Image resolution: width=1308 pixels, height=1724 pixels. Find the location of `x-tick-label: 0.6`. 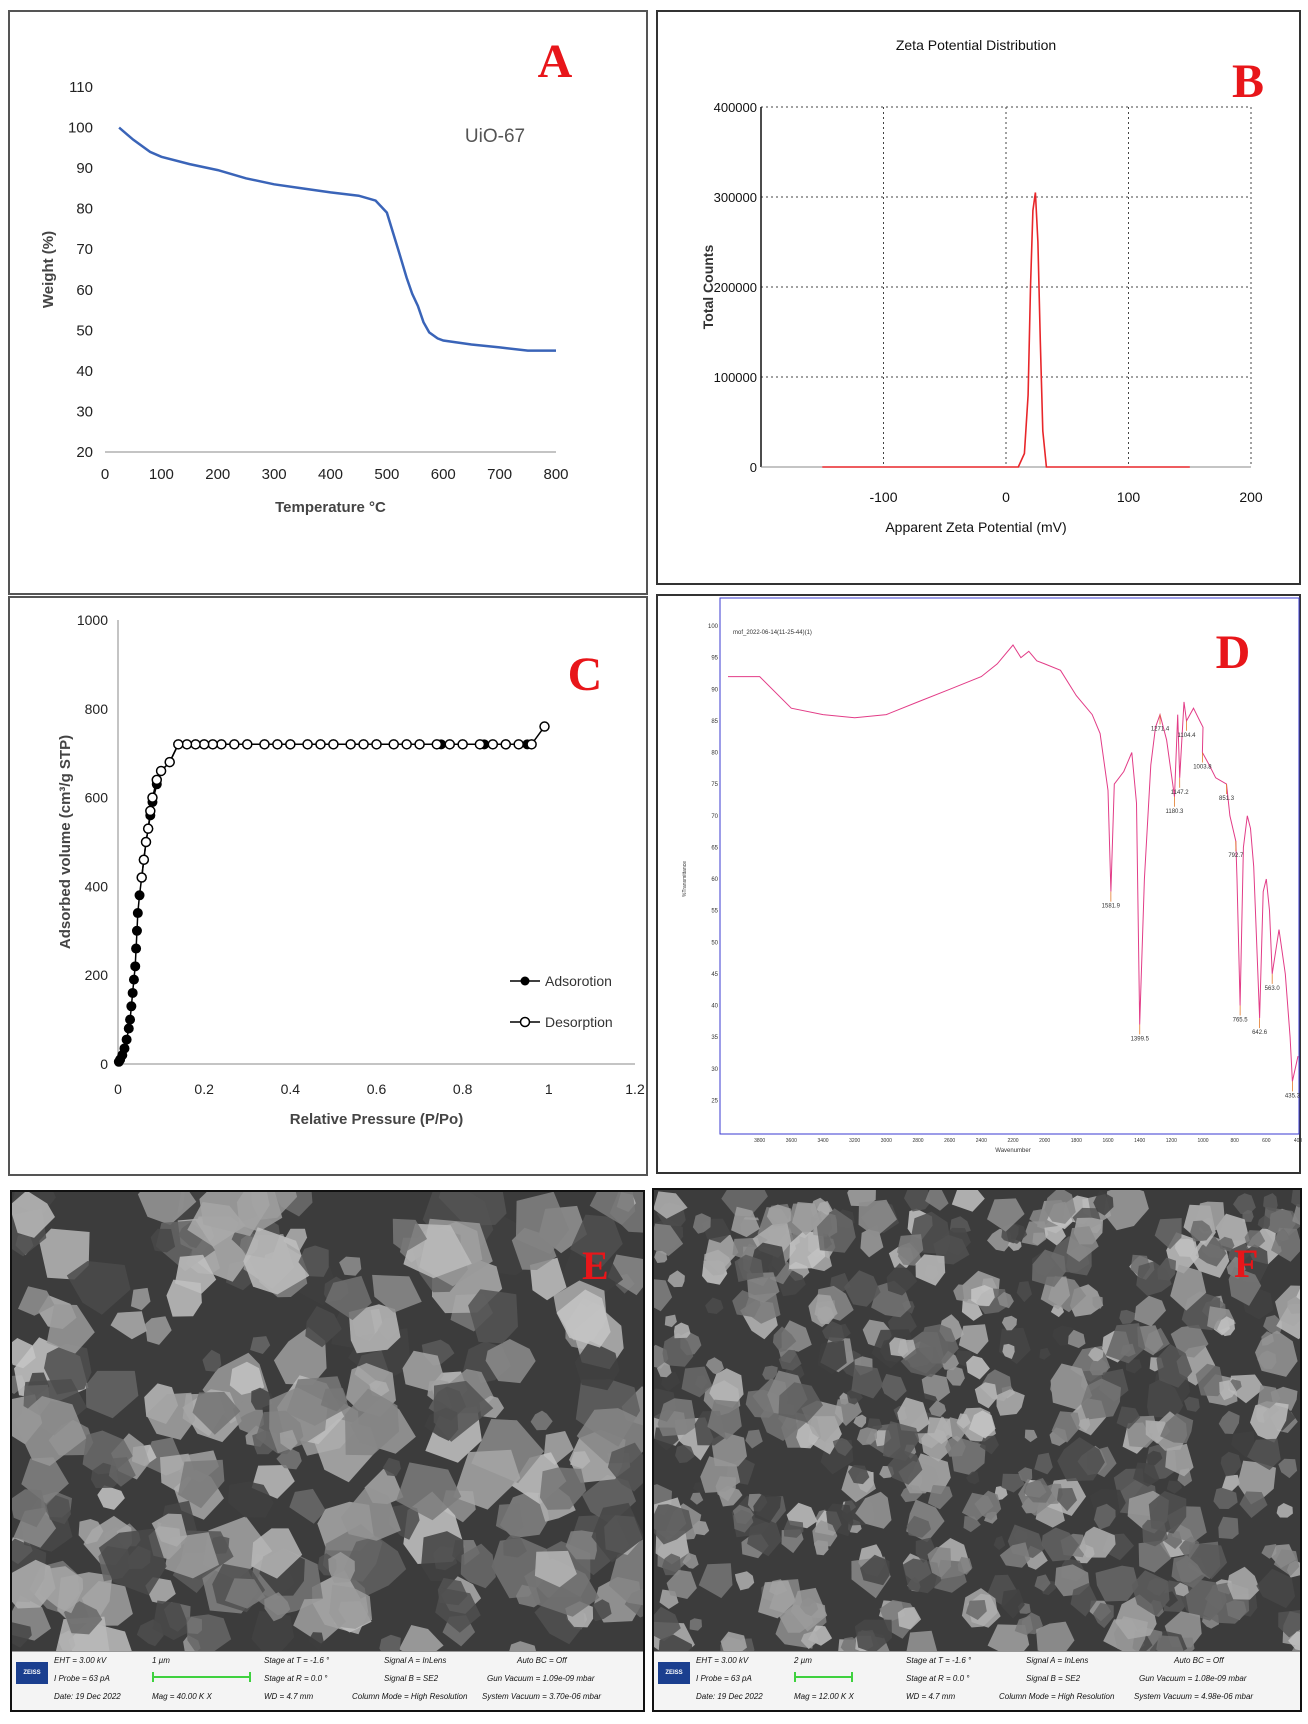

x-tick-label: 0.6 is located at coordinates (377, 1089).